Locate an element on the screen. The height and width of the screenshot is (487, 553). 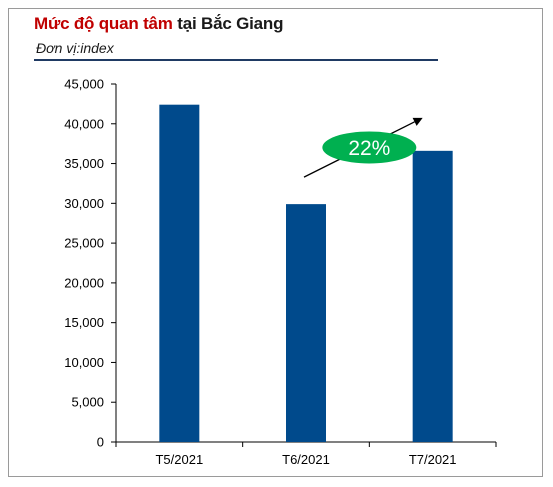
growth-badge is located at coordinates (369, 147).